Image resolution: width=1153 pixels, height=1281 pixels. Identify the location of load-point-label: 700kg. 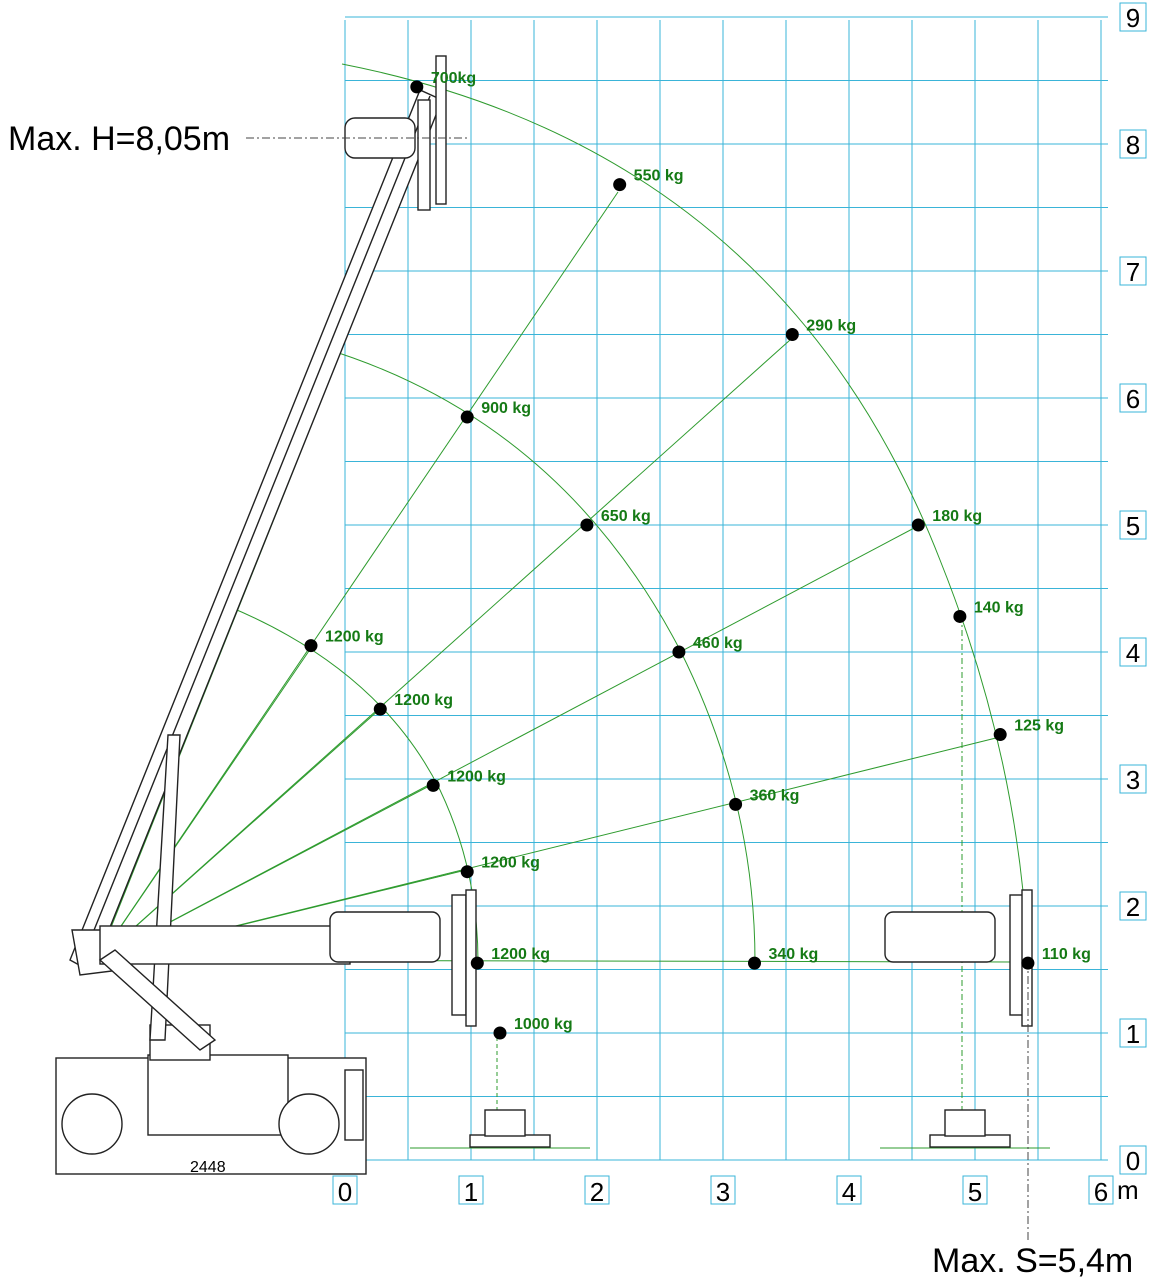
(453, 78).